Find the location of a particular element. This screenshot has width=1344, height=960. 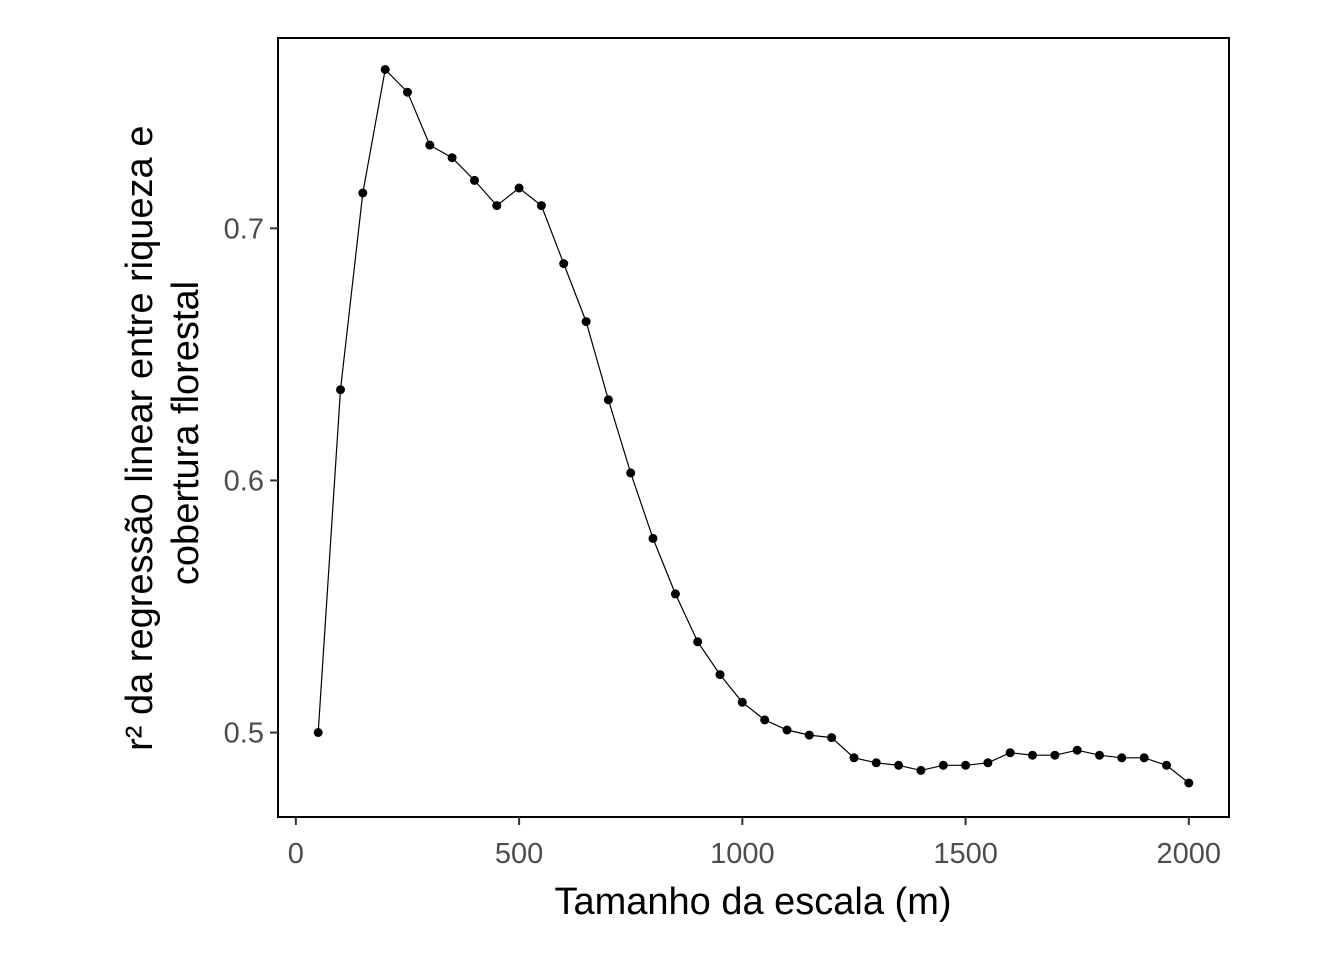

y-axis: 0.5 0.6 0.7 is located at coordinates (251, 481).